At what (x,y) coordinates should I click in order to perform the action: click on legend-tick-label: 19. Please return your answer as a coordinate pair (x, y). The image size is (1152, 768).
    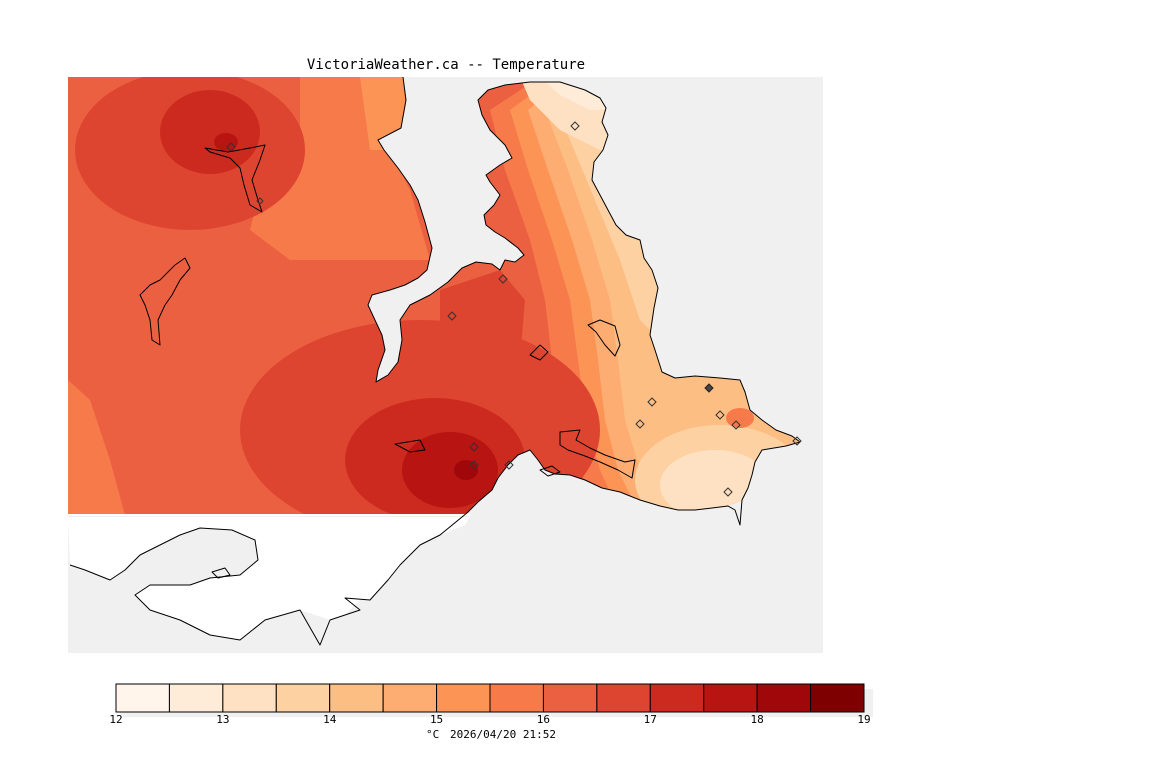
    Looking at the image, I should click on (863, 719).